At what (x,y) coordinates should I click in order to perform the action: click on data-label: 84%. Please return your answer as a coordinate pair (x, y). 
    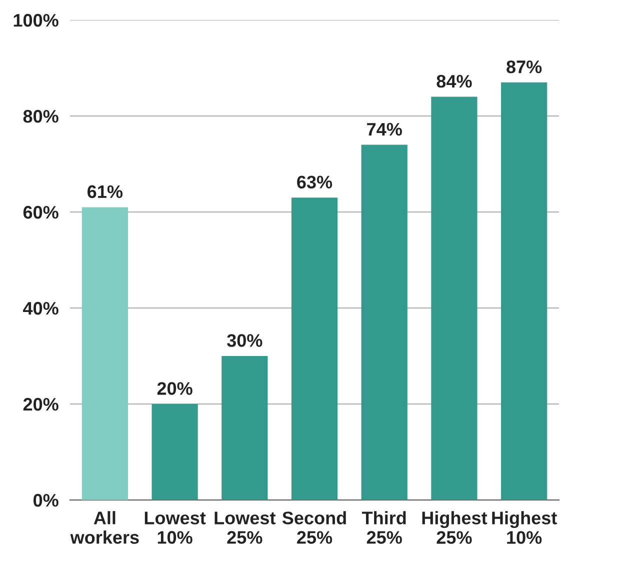
    Looking at the image, I should click on (454, 81).